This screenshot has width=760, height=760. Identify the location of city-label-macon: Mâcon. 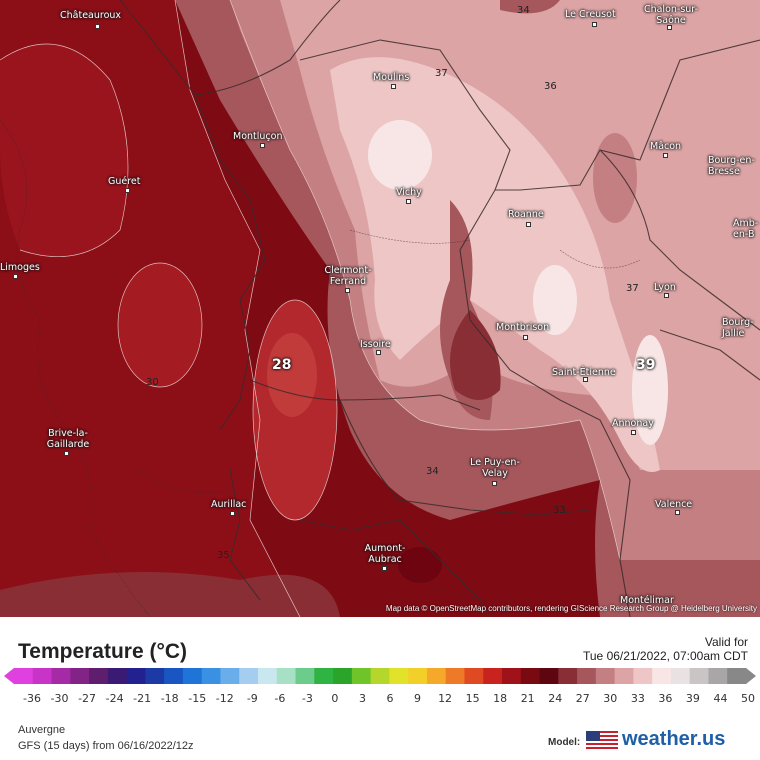
(666, 146).